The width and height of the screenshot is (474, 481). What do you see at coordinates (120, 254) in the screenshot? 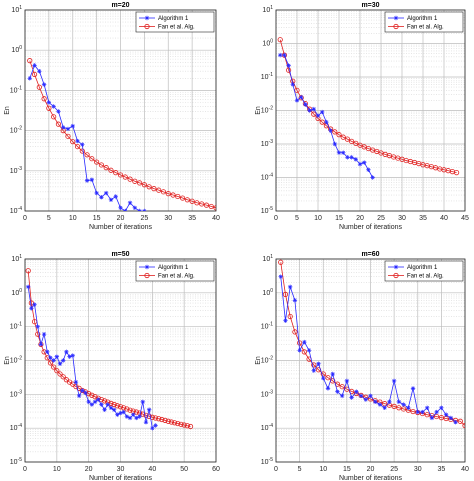
I see `chart-title: m=50` at bounding box center [120, 254].